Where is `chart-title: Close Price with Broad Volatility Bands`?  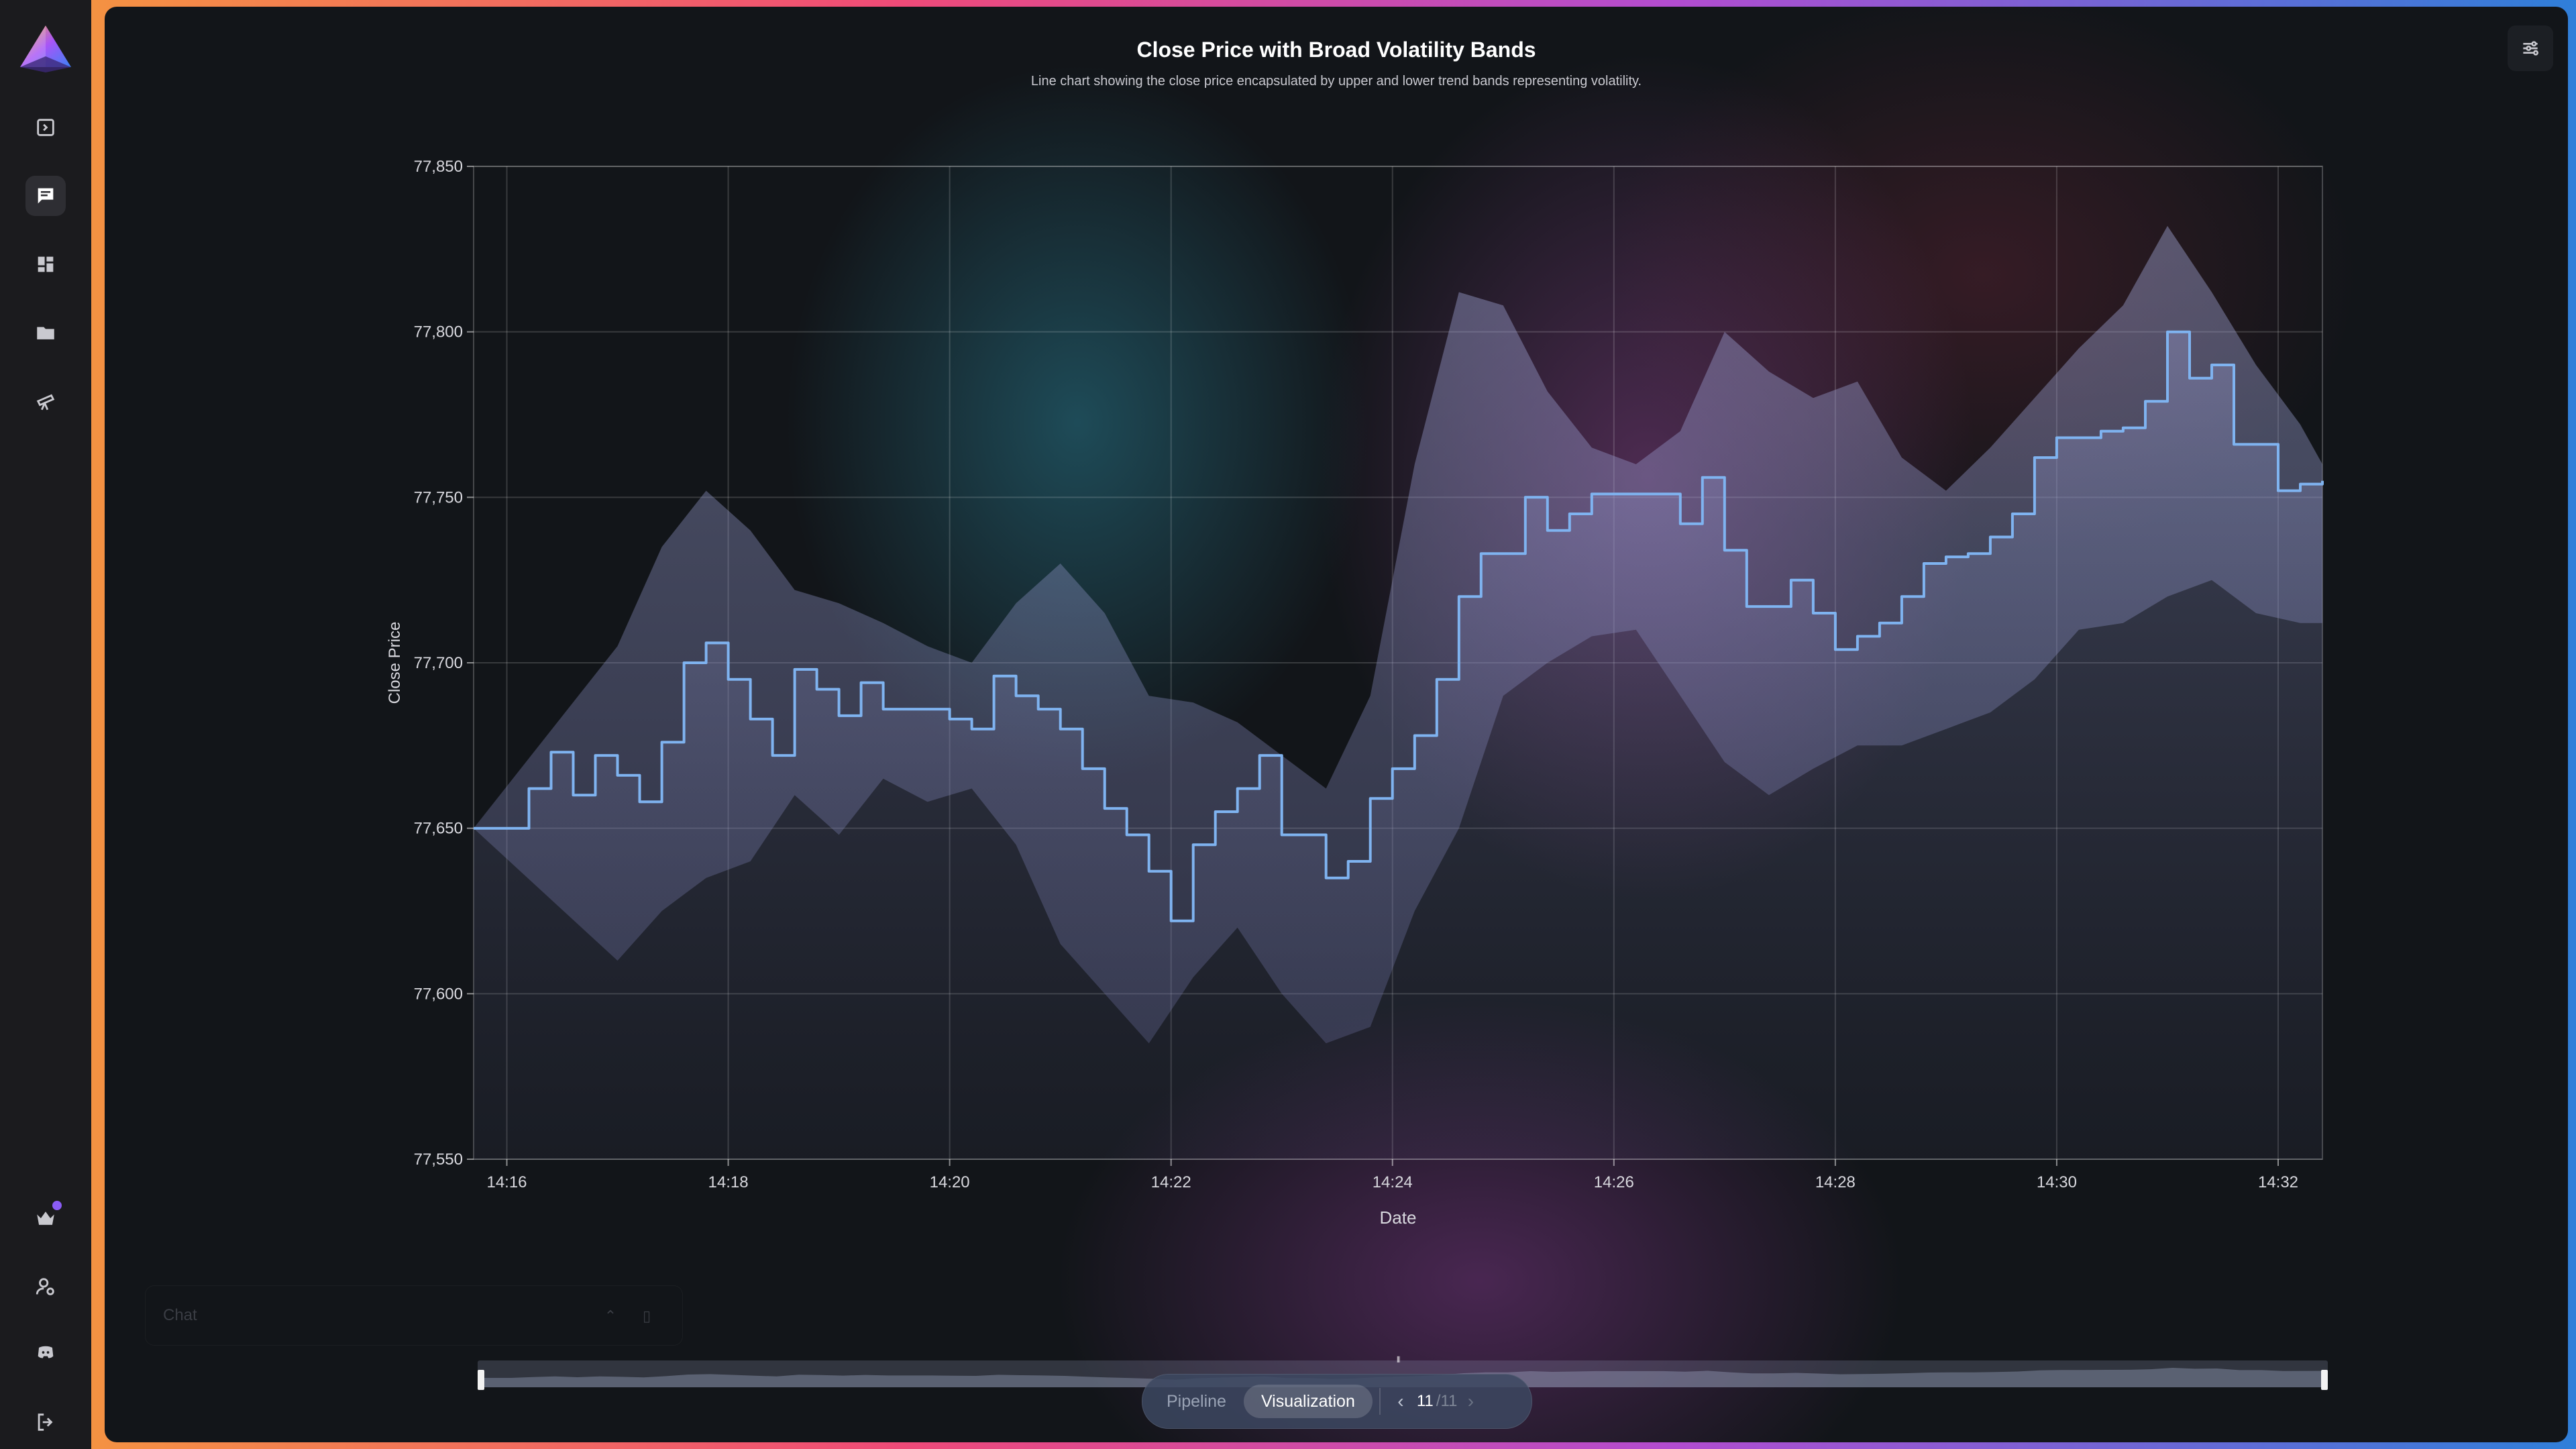 chart-title: Close Price with Broad Volatility Bands is located at coordinates (1336, 50).